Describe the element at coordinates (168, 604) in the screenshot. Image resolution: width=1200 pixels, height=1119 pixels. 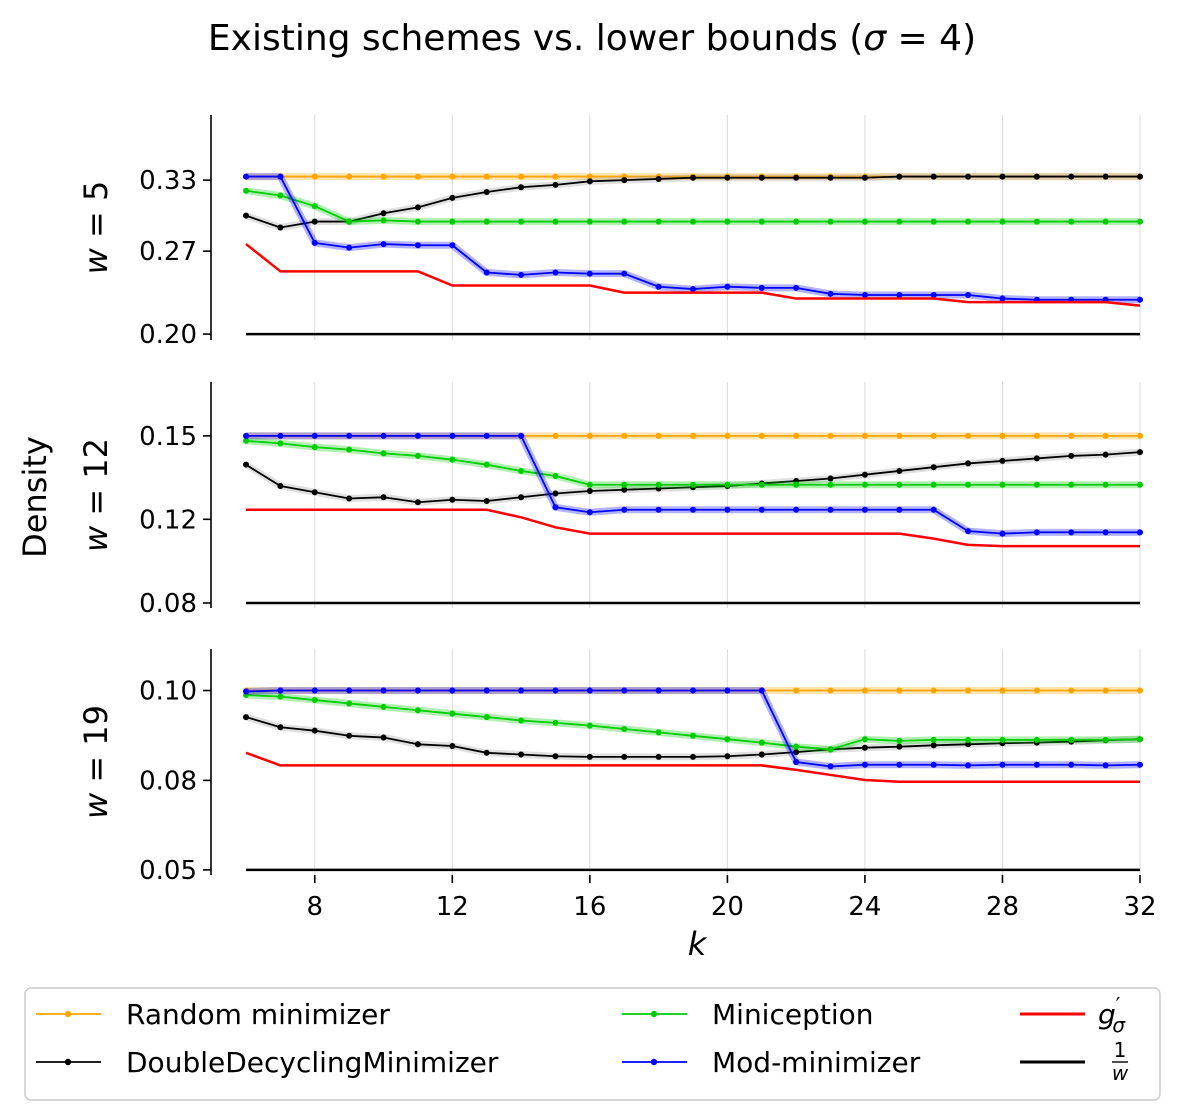
I see `y-tick-label: 0.08` at that location.